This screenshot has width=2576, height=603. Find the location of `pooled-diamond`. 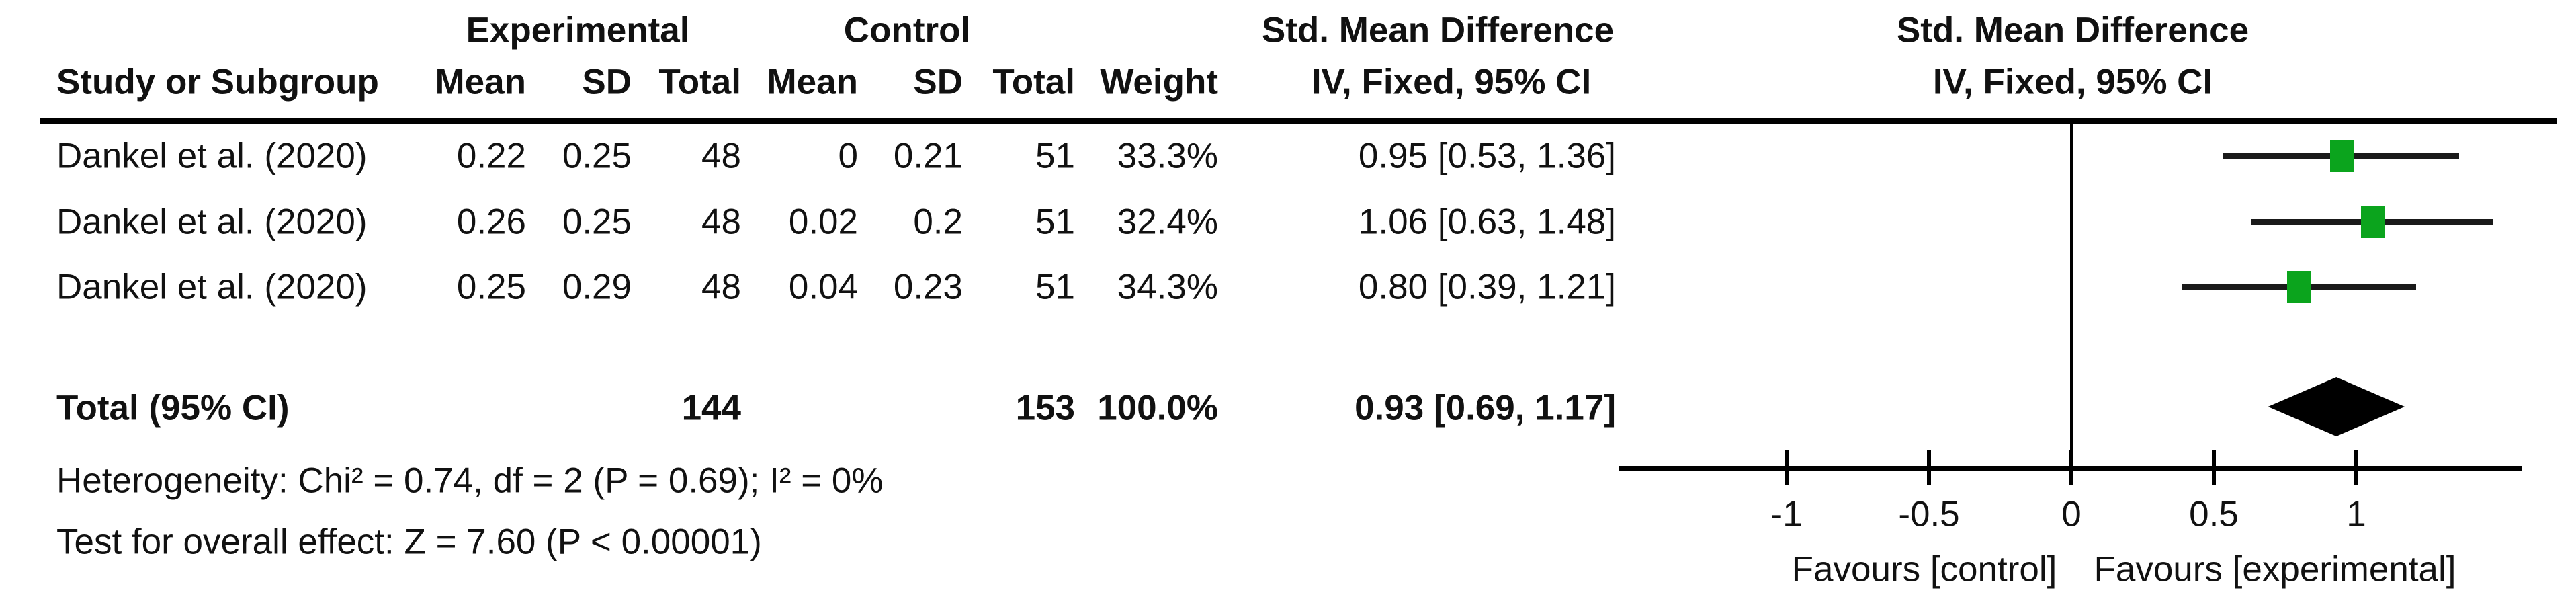

pooled-diamond is located at coordinates (2336, 406).